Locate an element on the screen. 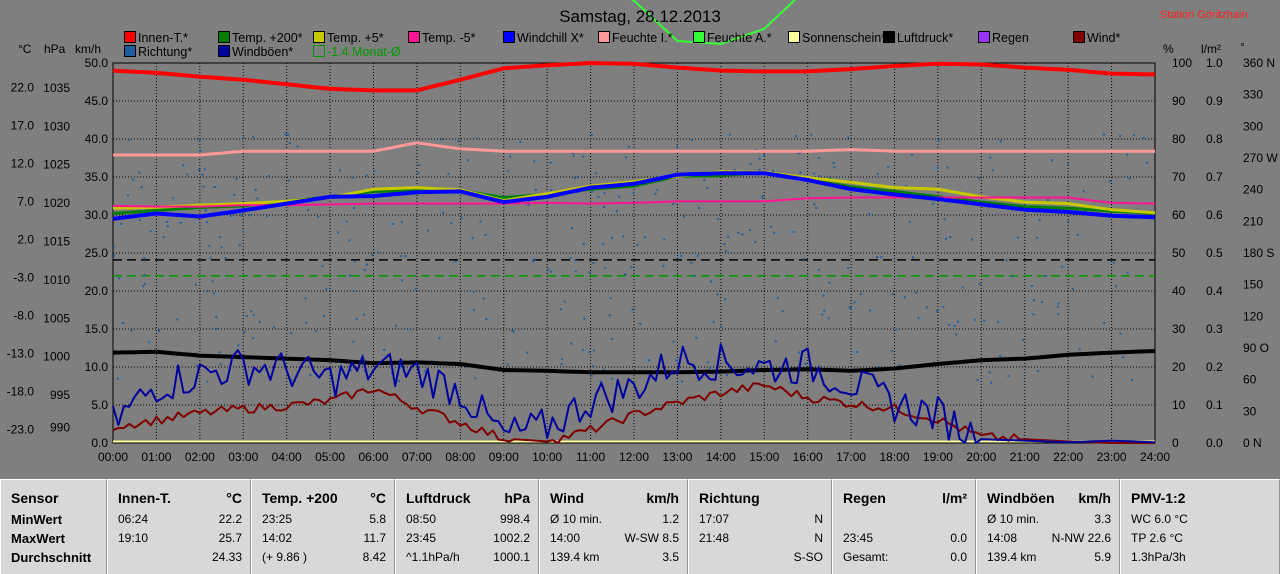  dir-tick-label: 210 is located at coordinates (1253, 221).